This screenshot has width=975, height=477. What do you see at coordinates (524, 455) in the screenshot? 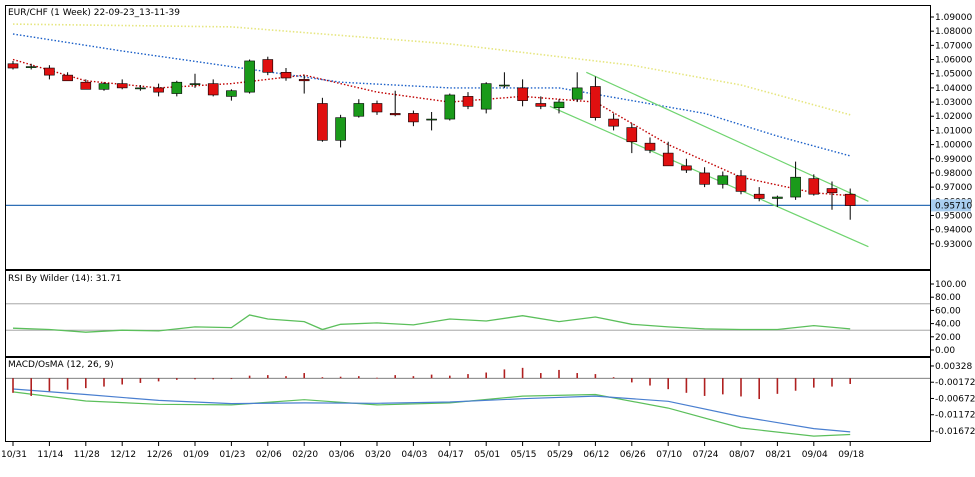
I see `time-axis-label: 05/15` at bounding box center [524, 455].